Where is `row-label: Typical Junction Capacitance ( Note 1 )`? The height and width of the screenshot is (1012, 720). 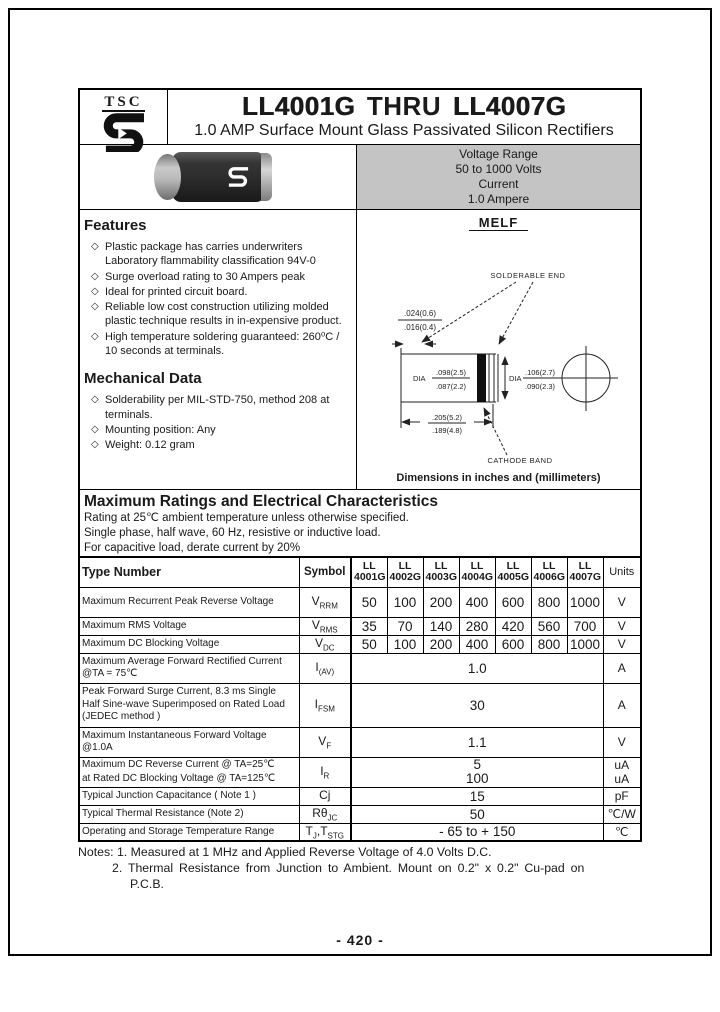 row-label: Typical Junction Capacitance ( Note 1 ) is located at coordinates (189, 796).